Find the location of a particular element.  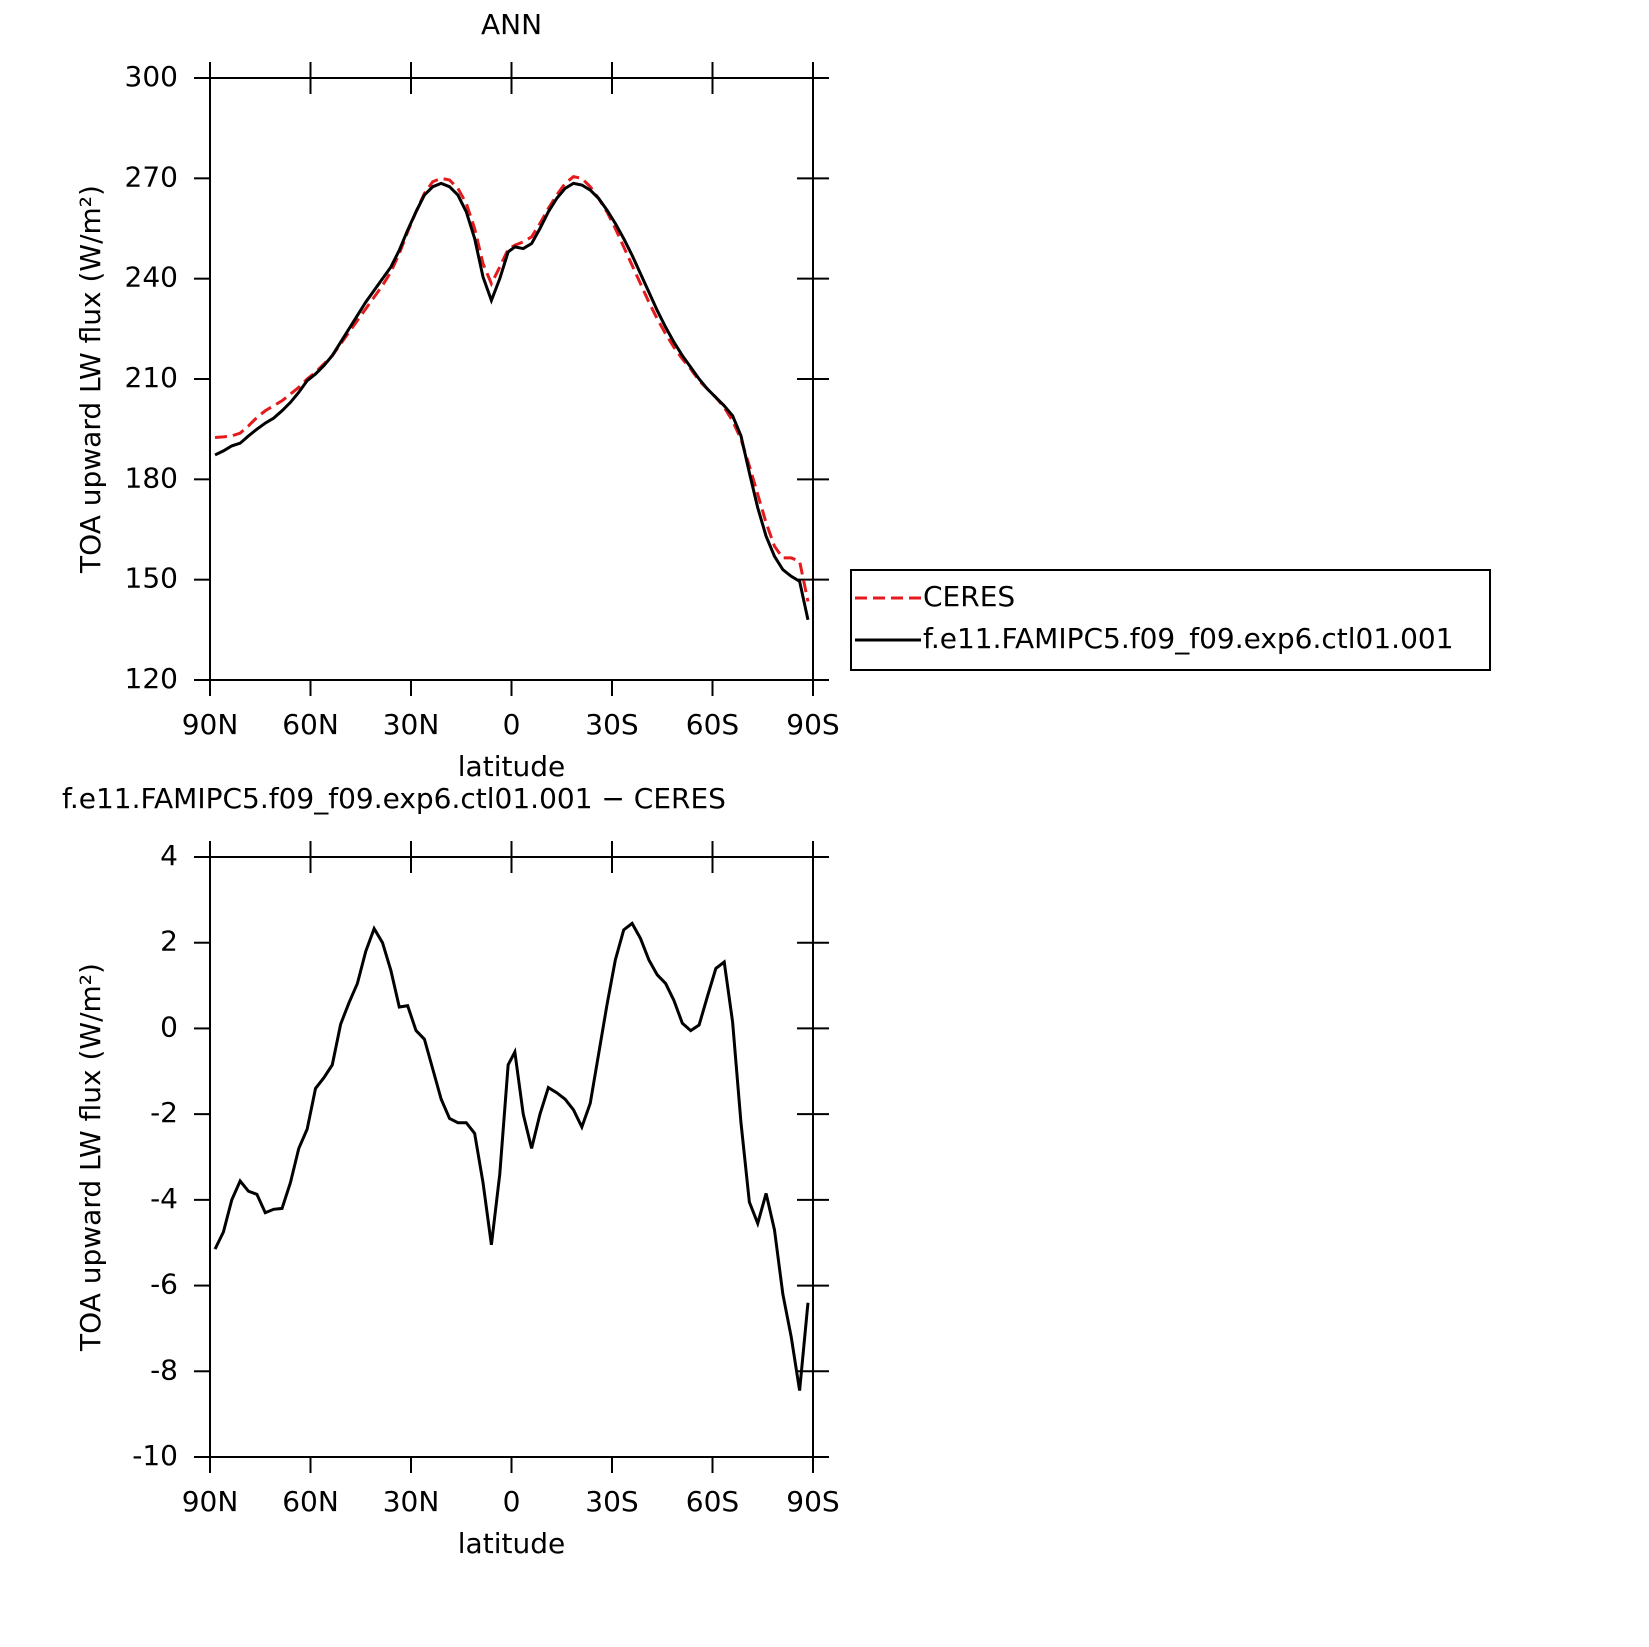

legend-label: CERES is located at coordinates (969, 596).